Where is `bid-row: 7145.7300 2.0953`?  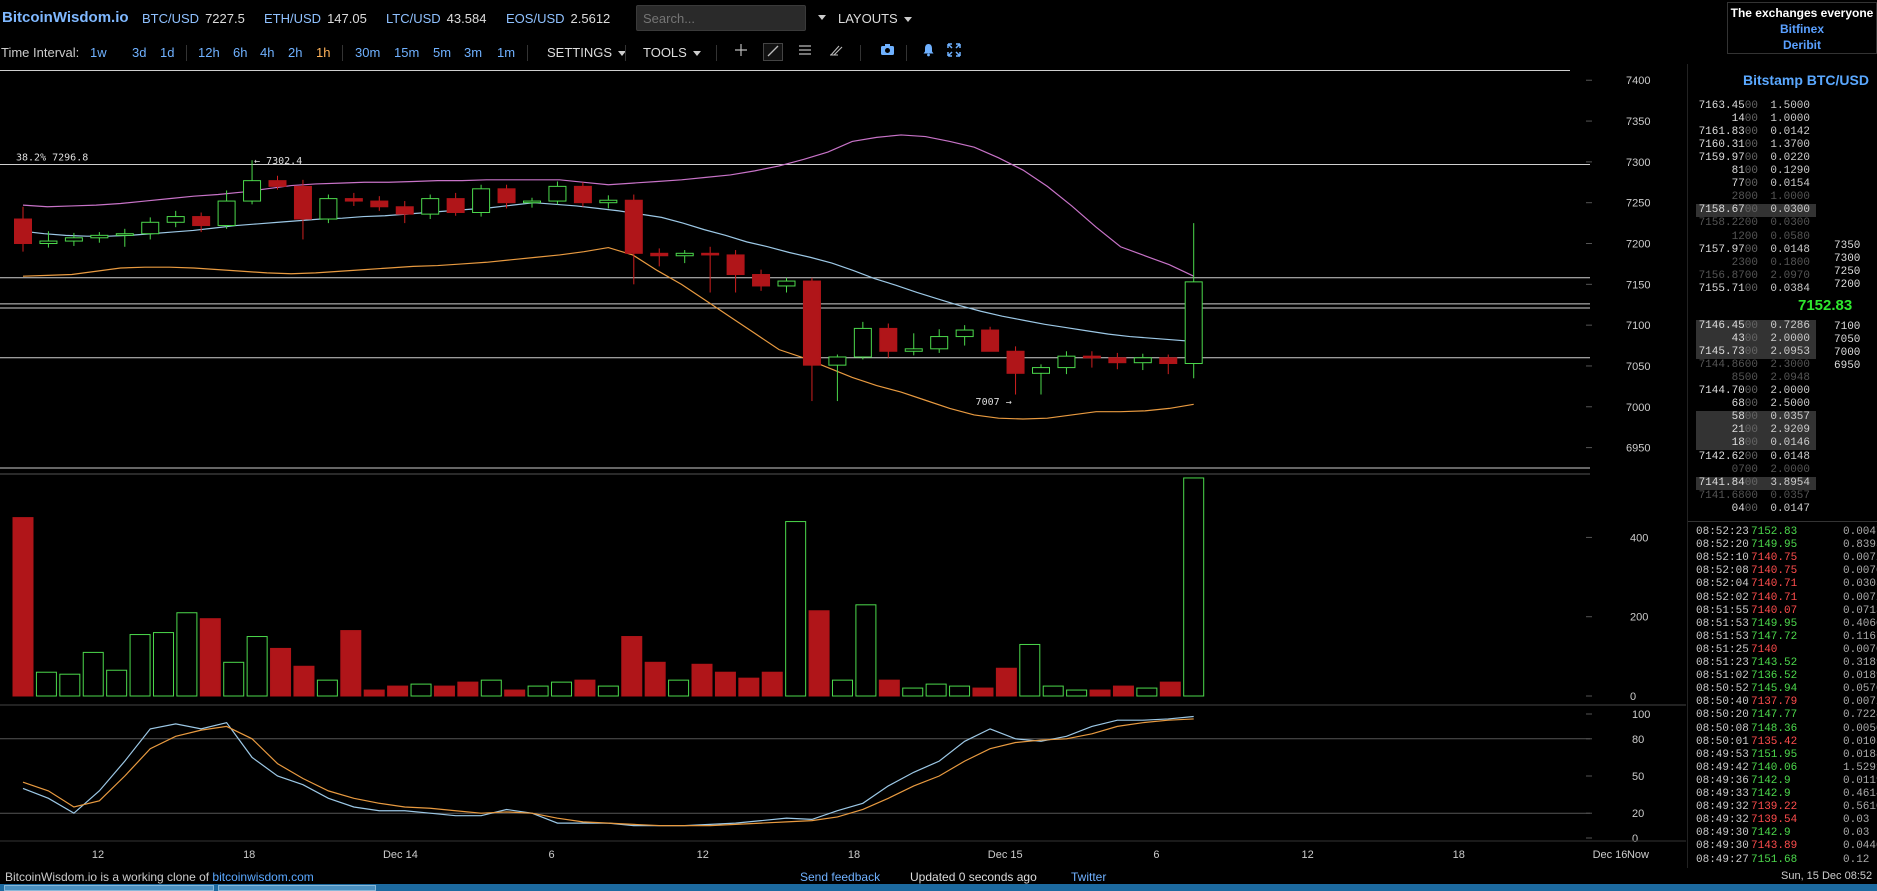 bid-row: 7145.7300 2.0953 is located at coordinates (1756, 353).